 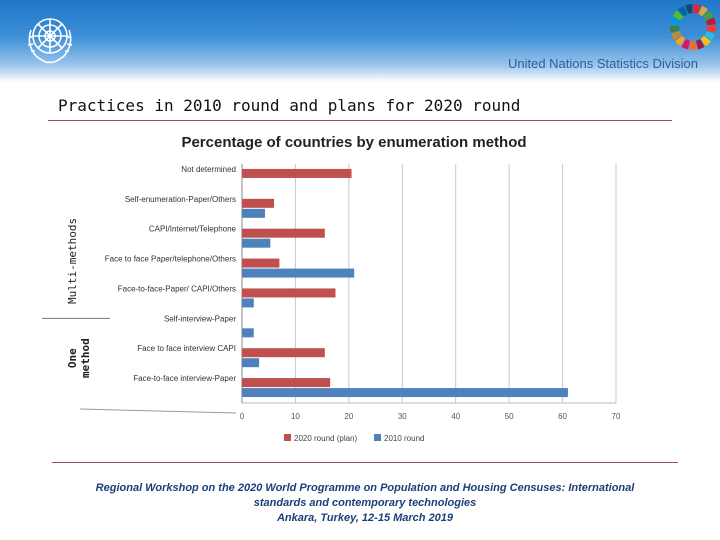 What do you see at coordinates (365, 518) in the screenshot?
I see `footer-line-3: Ankara, Turkey, 12-15 March 2019` at bounding box center [365, 518].